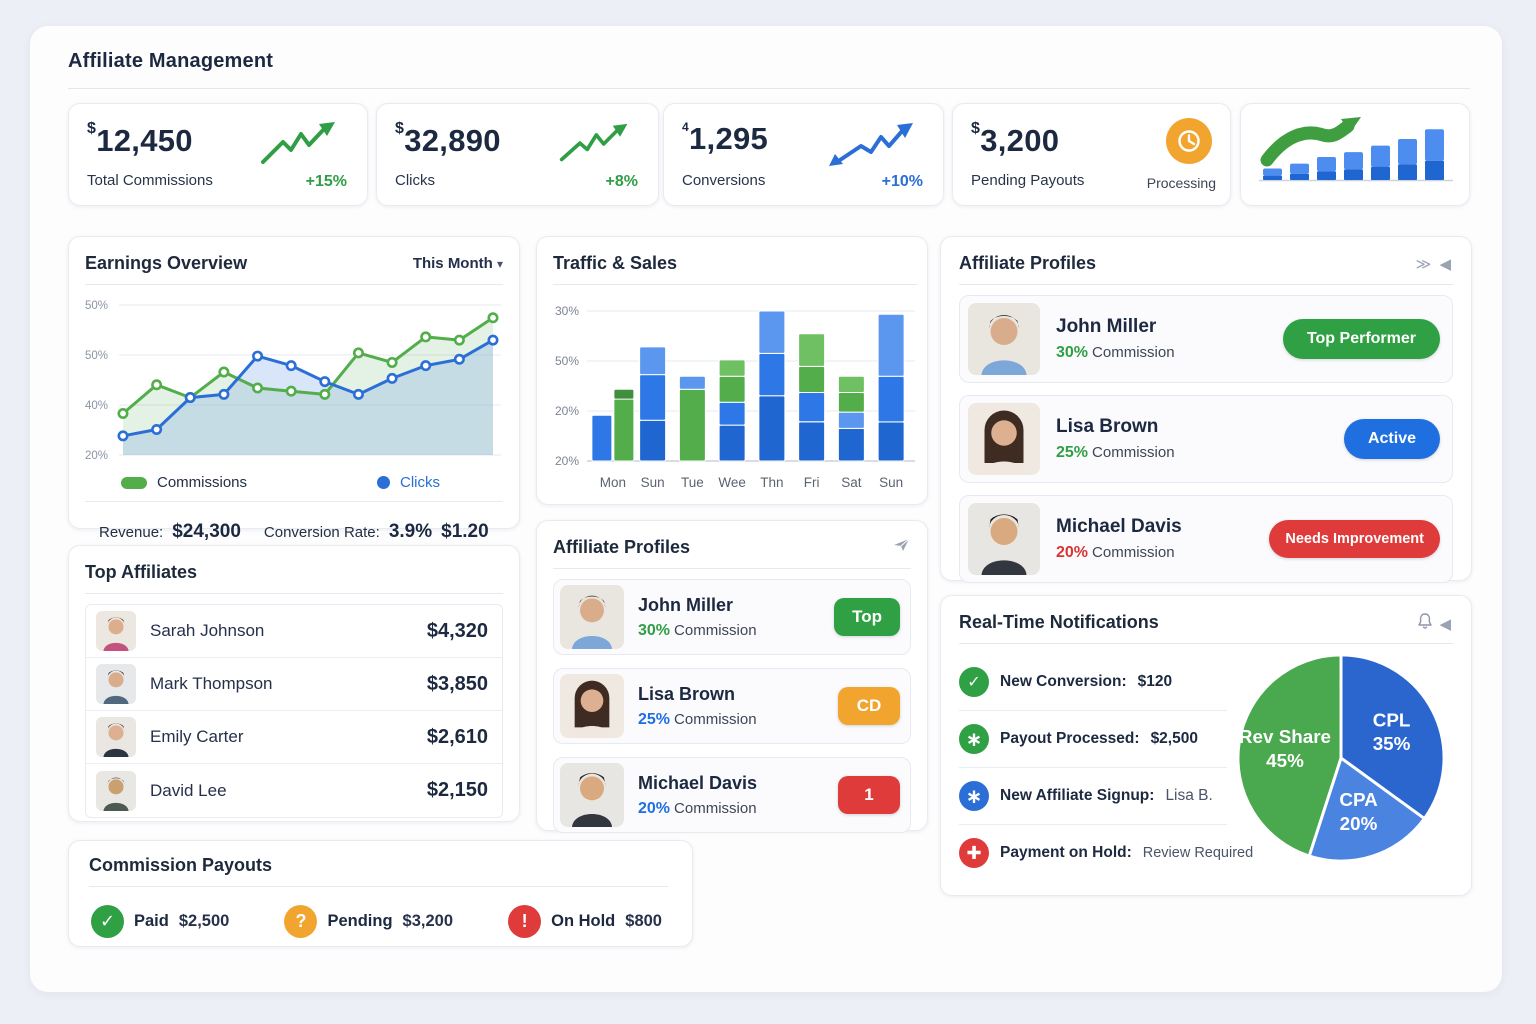 The image size is (1536, 1024). I want to click on commission-pct: 20%, so click(1072, 552).